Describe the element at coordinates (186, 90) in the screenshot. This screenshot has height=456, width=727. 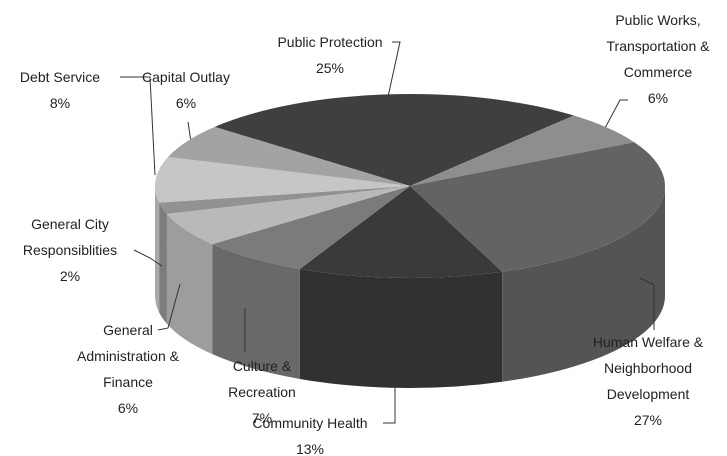
I see `slice-label: Capital Outlay 6%` at that location.